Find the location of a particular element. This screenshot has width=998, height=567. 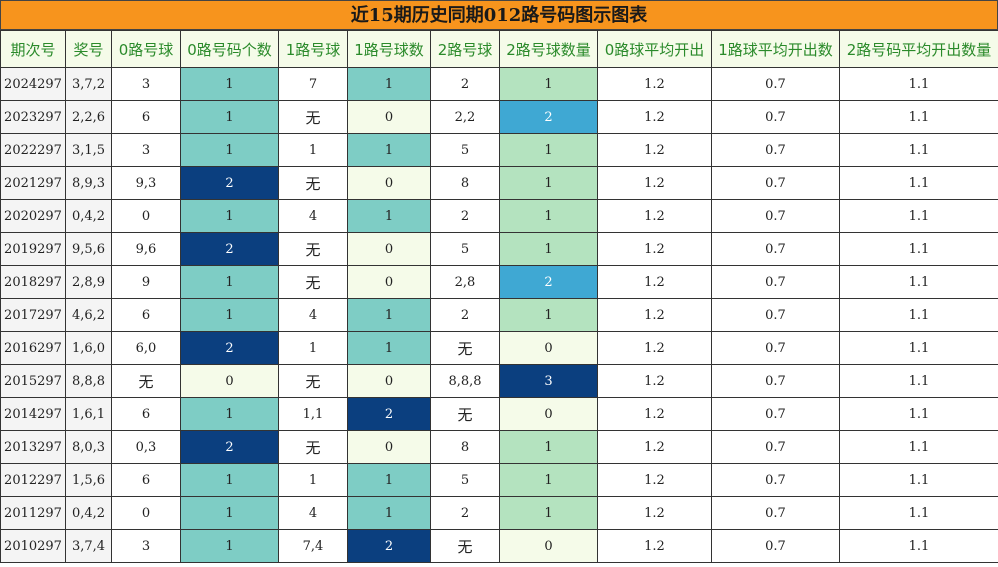

table-row: 2012297 1,5,6 6 1 1 1 5 1 1.2 0.7 1.1 is located at coordinates (499, 480).